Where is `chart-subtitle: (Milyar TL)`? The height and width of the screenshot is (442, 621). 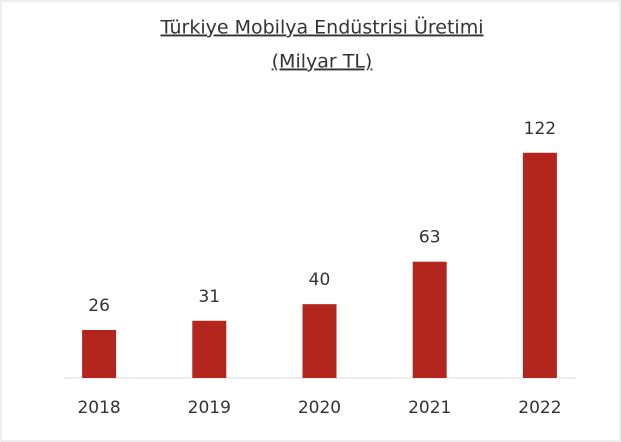
chart-subtitle: (Milyar TL) is located at coordinates (322, 62).